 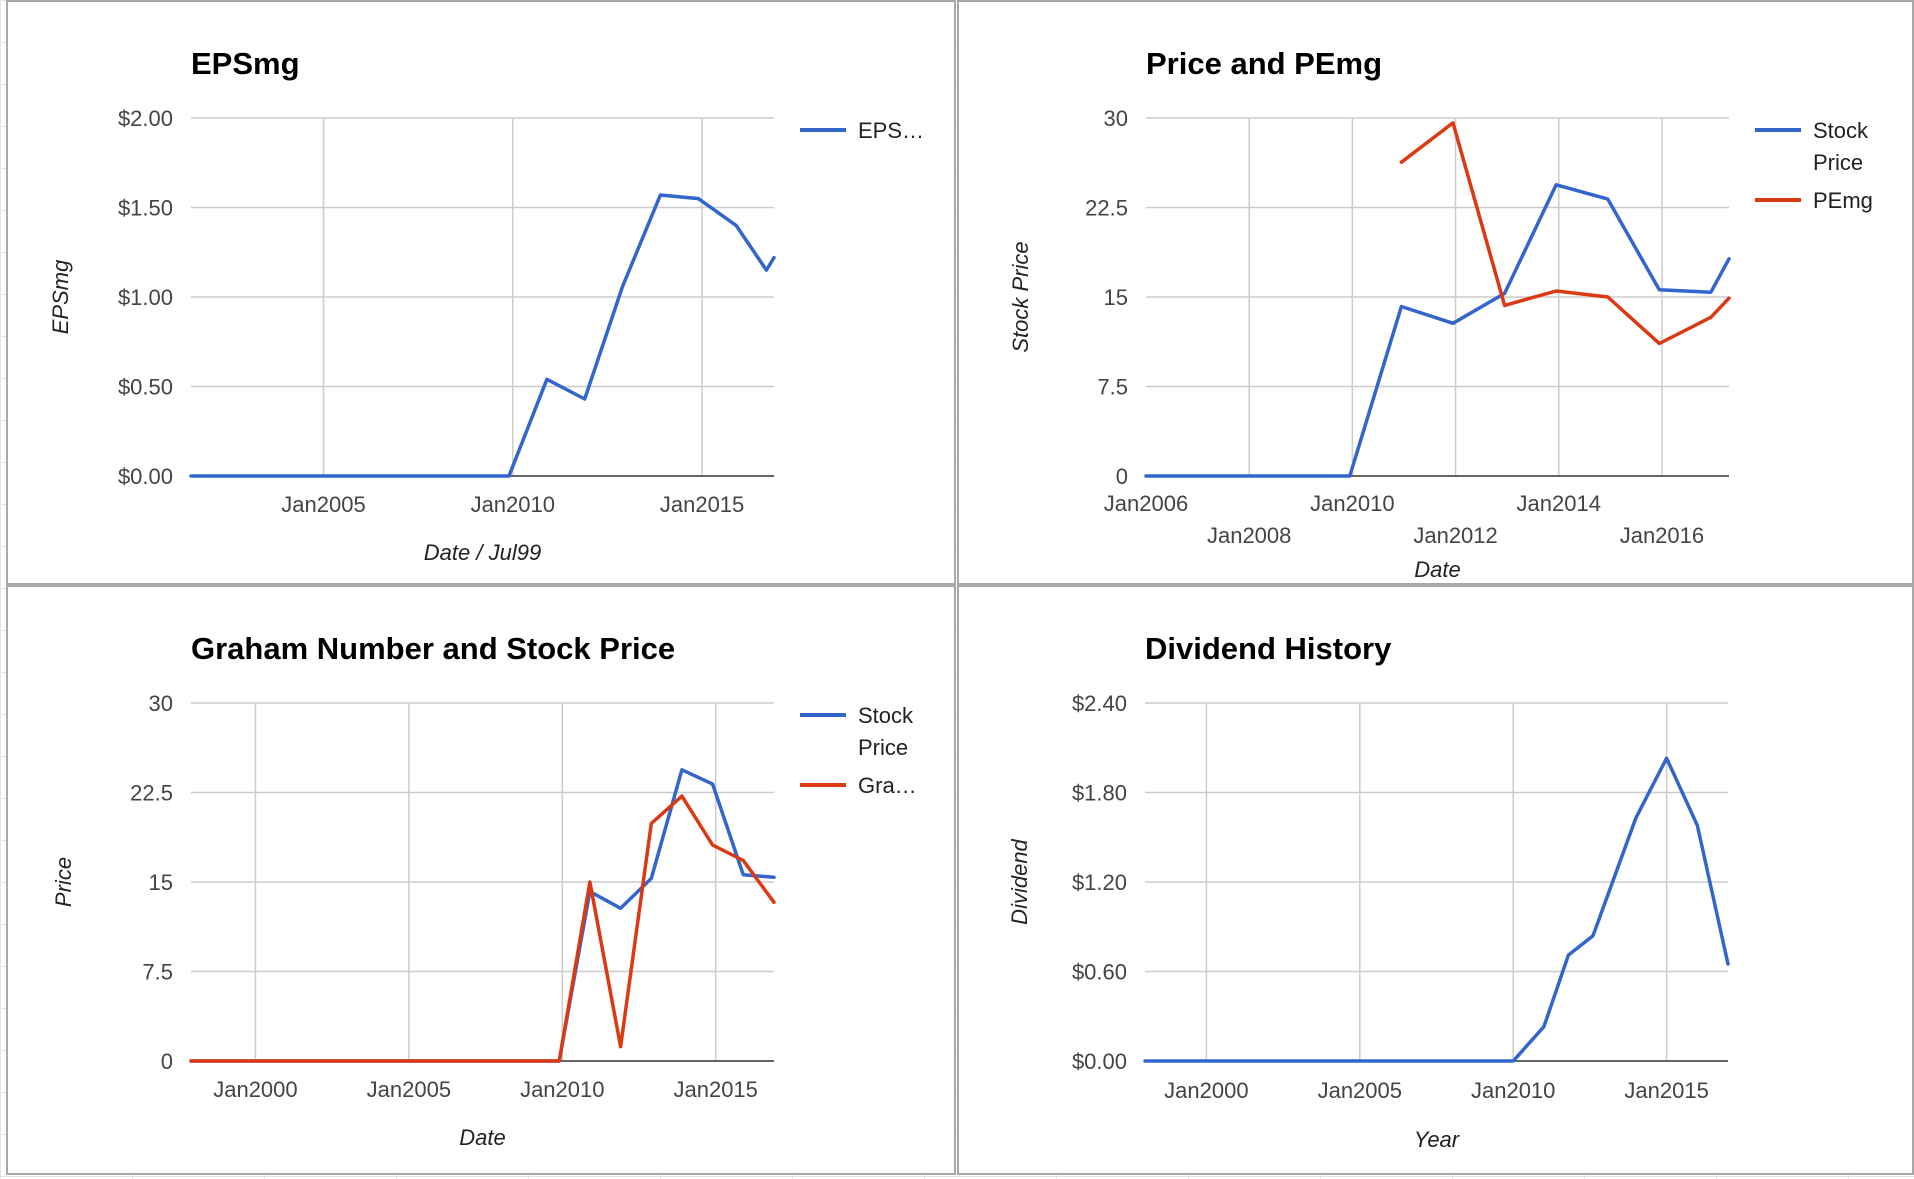 What do you see at coordinates (145, 476) in the screenshot?
I see `epsmg-y-tick-label: $0.00` at bounding box center [145, 476].